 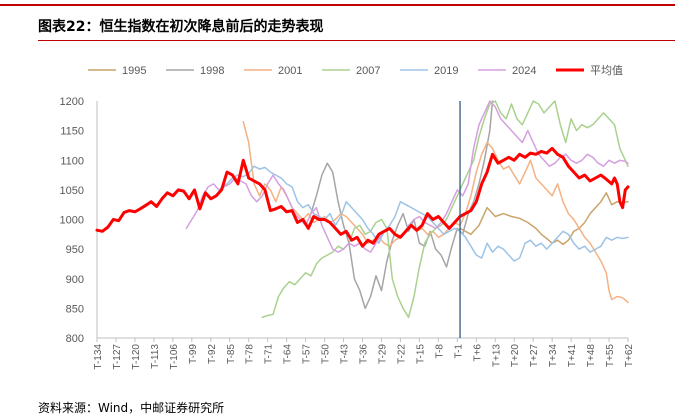 I want to click on x-tick-label: T-36, so click(x=364, y=354).